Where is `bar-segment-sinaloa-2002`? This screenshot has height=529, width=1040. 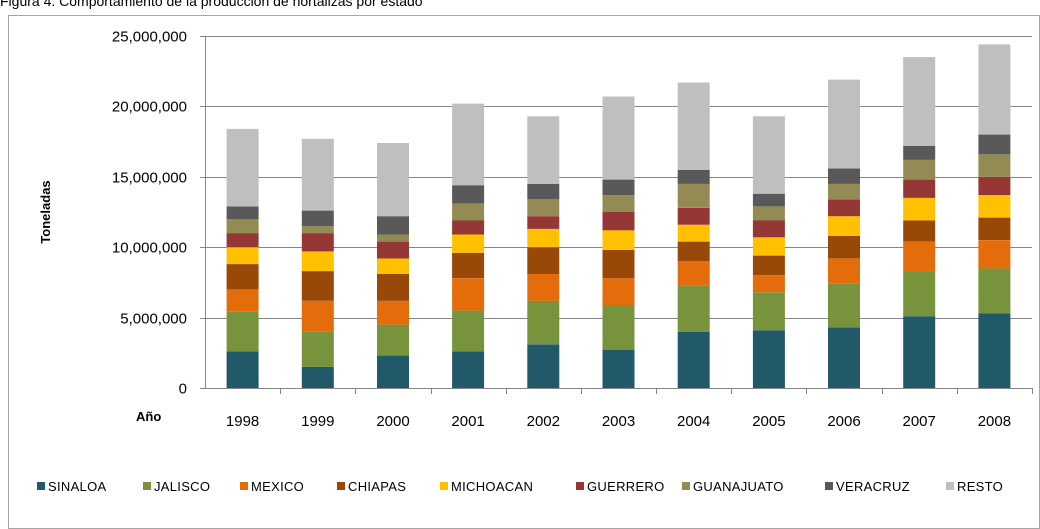 bar-segment-sinaloa-2002 is located at coordinates (543, 366).